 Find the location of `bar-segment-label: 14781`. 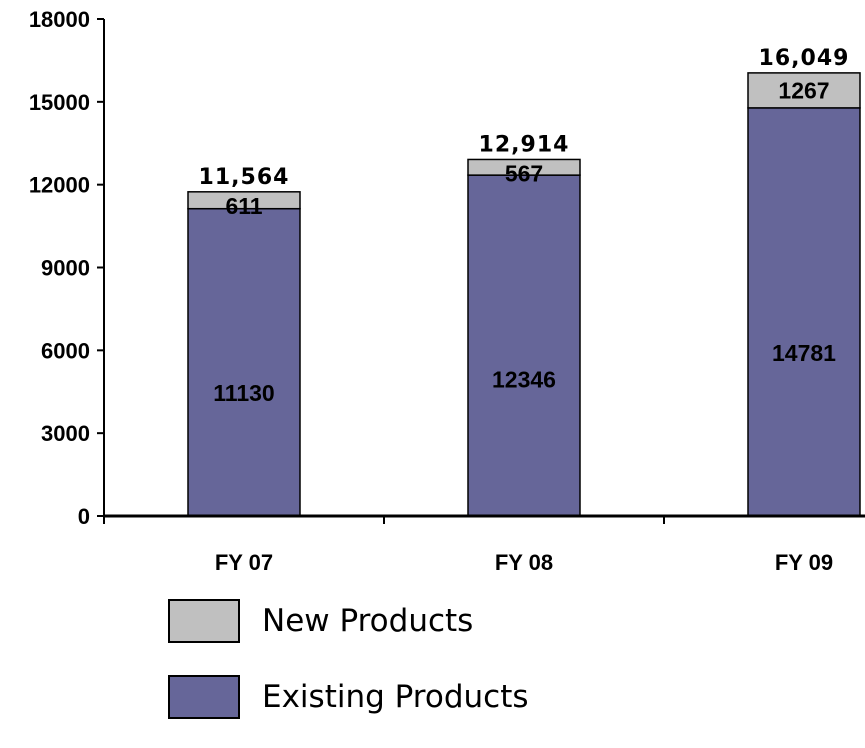

bar-segment-label: 14781 is located at coordinates (804, 353).